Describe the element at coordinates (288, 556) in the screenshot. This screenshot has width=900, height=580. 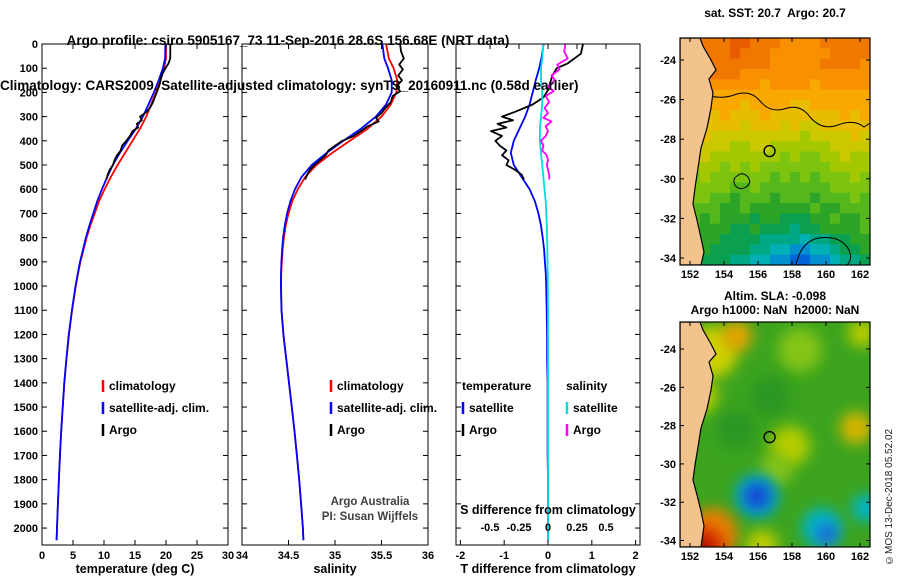
I see `x-tick-label: 34.5` at that location.